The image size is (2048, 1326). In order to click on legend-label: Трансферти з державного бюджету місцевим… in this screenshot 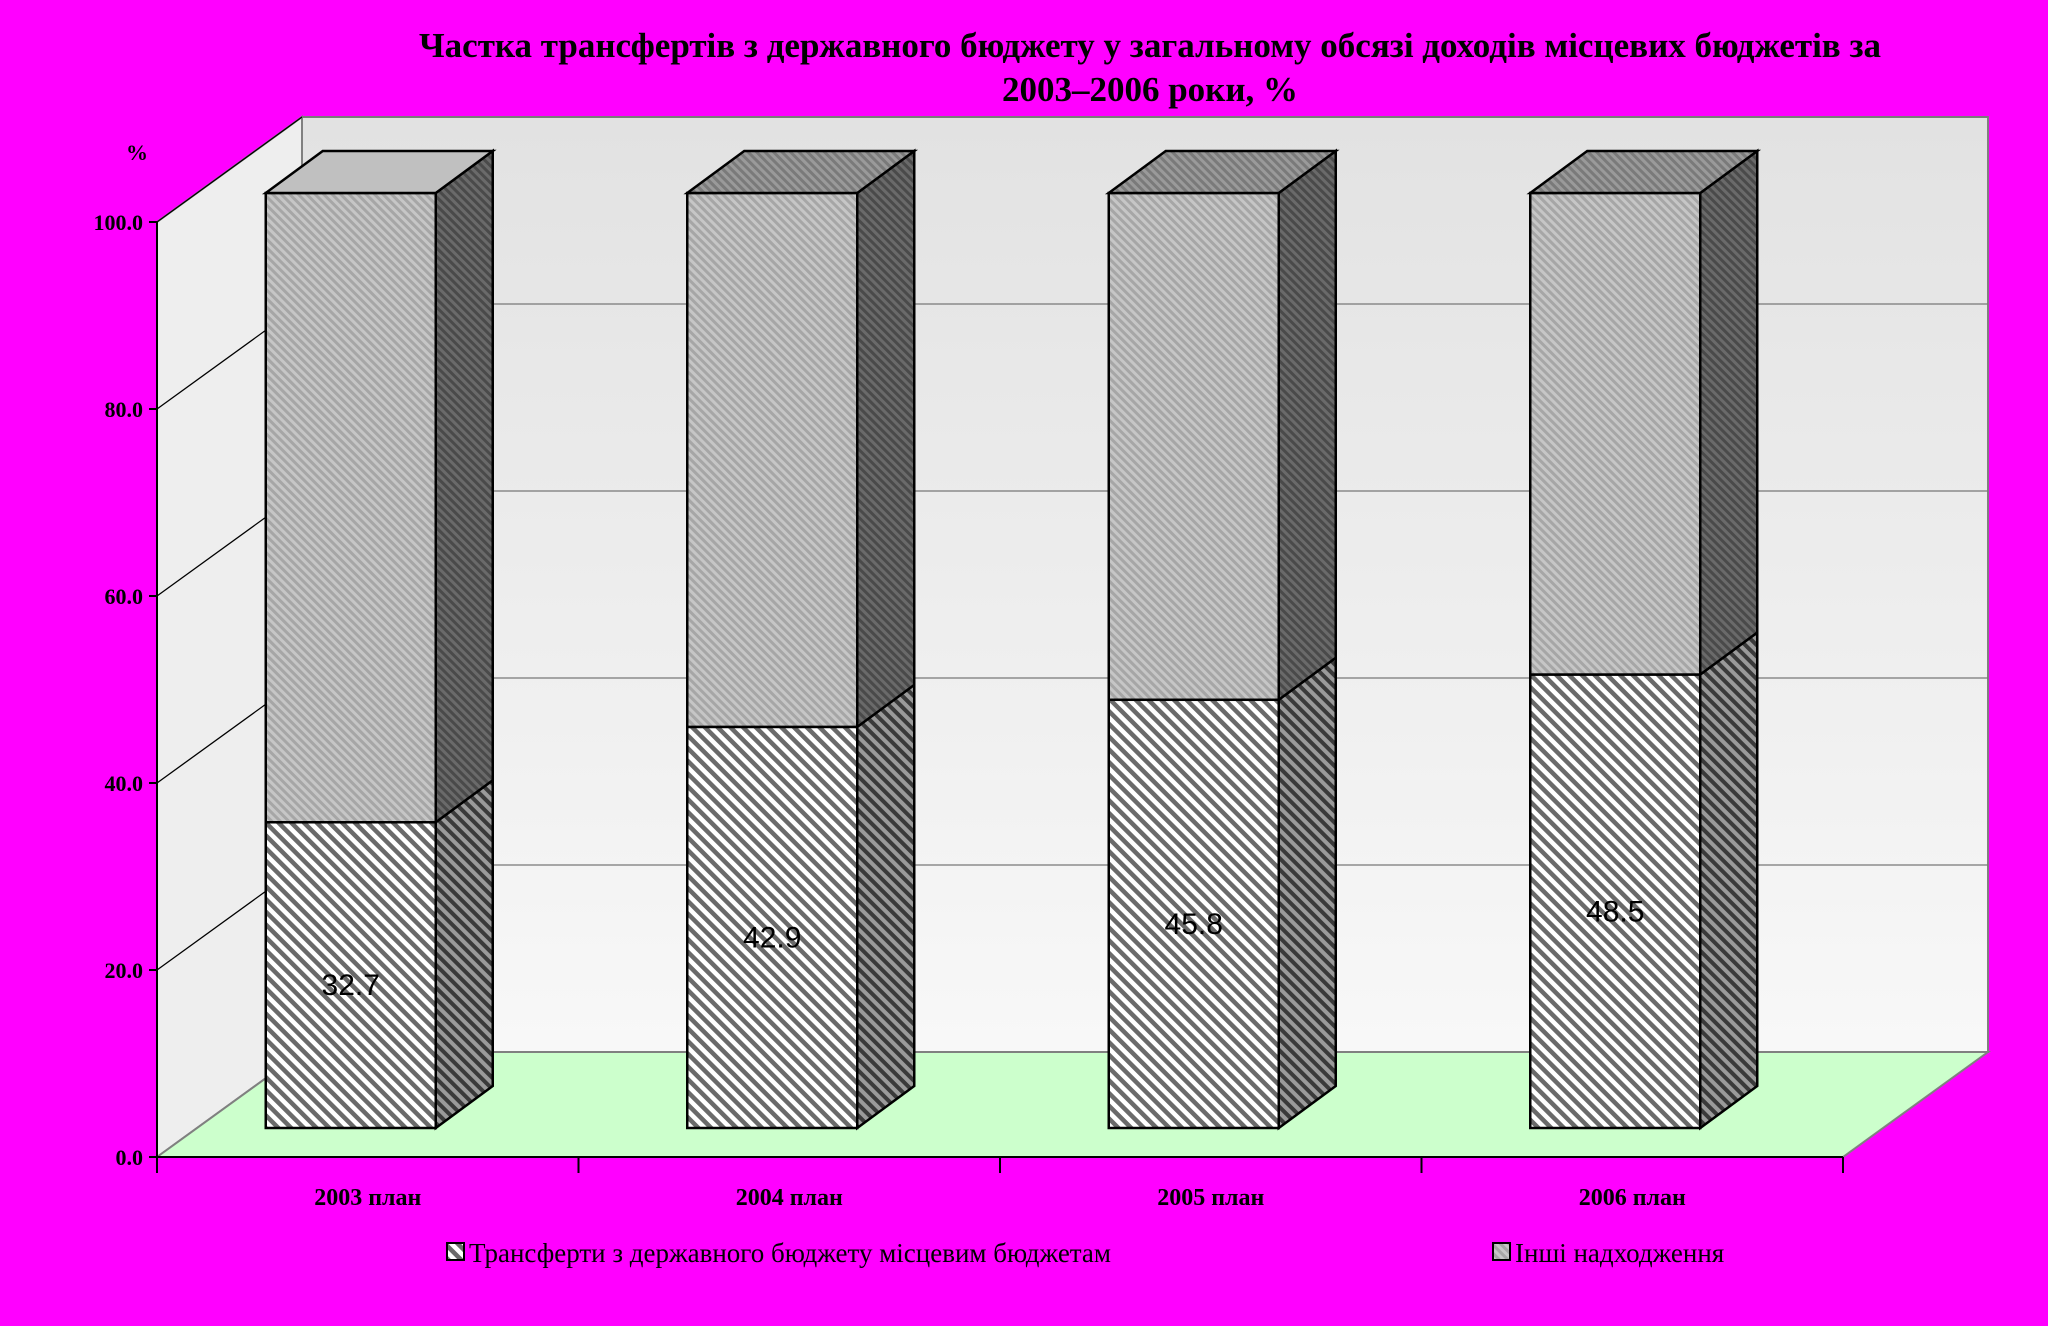, I will do `click(790, 1253)`.